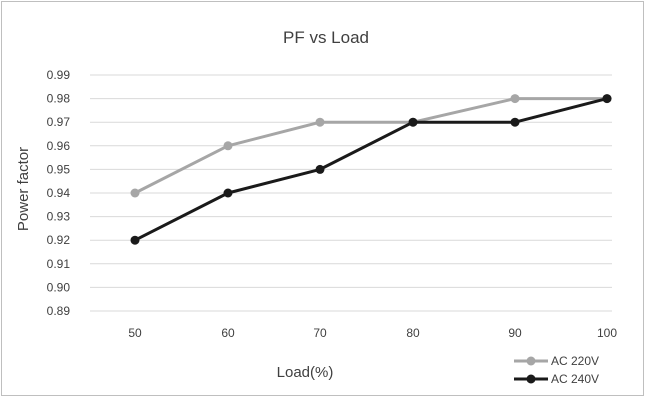 The width and height of the screenshot is (647, 399). What do you see at coordinates (59, 287) in the screenshot?
I see `y-tick-label: 0.90` at bounding box center [59, 287].